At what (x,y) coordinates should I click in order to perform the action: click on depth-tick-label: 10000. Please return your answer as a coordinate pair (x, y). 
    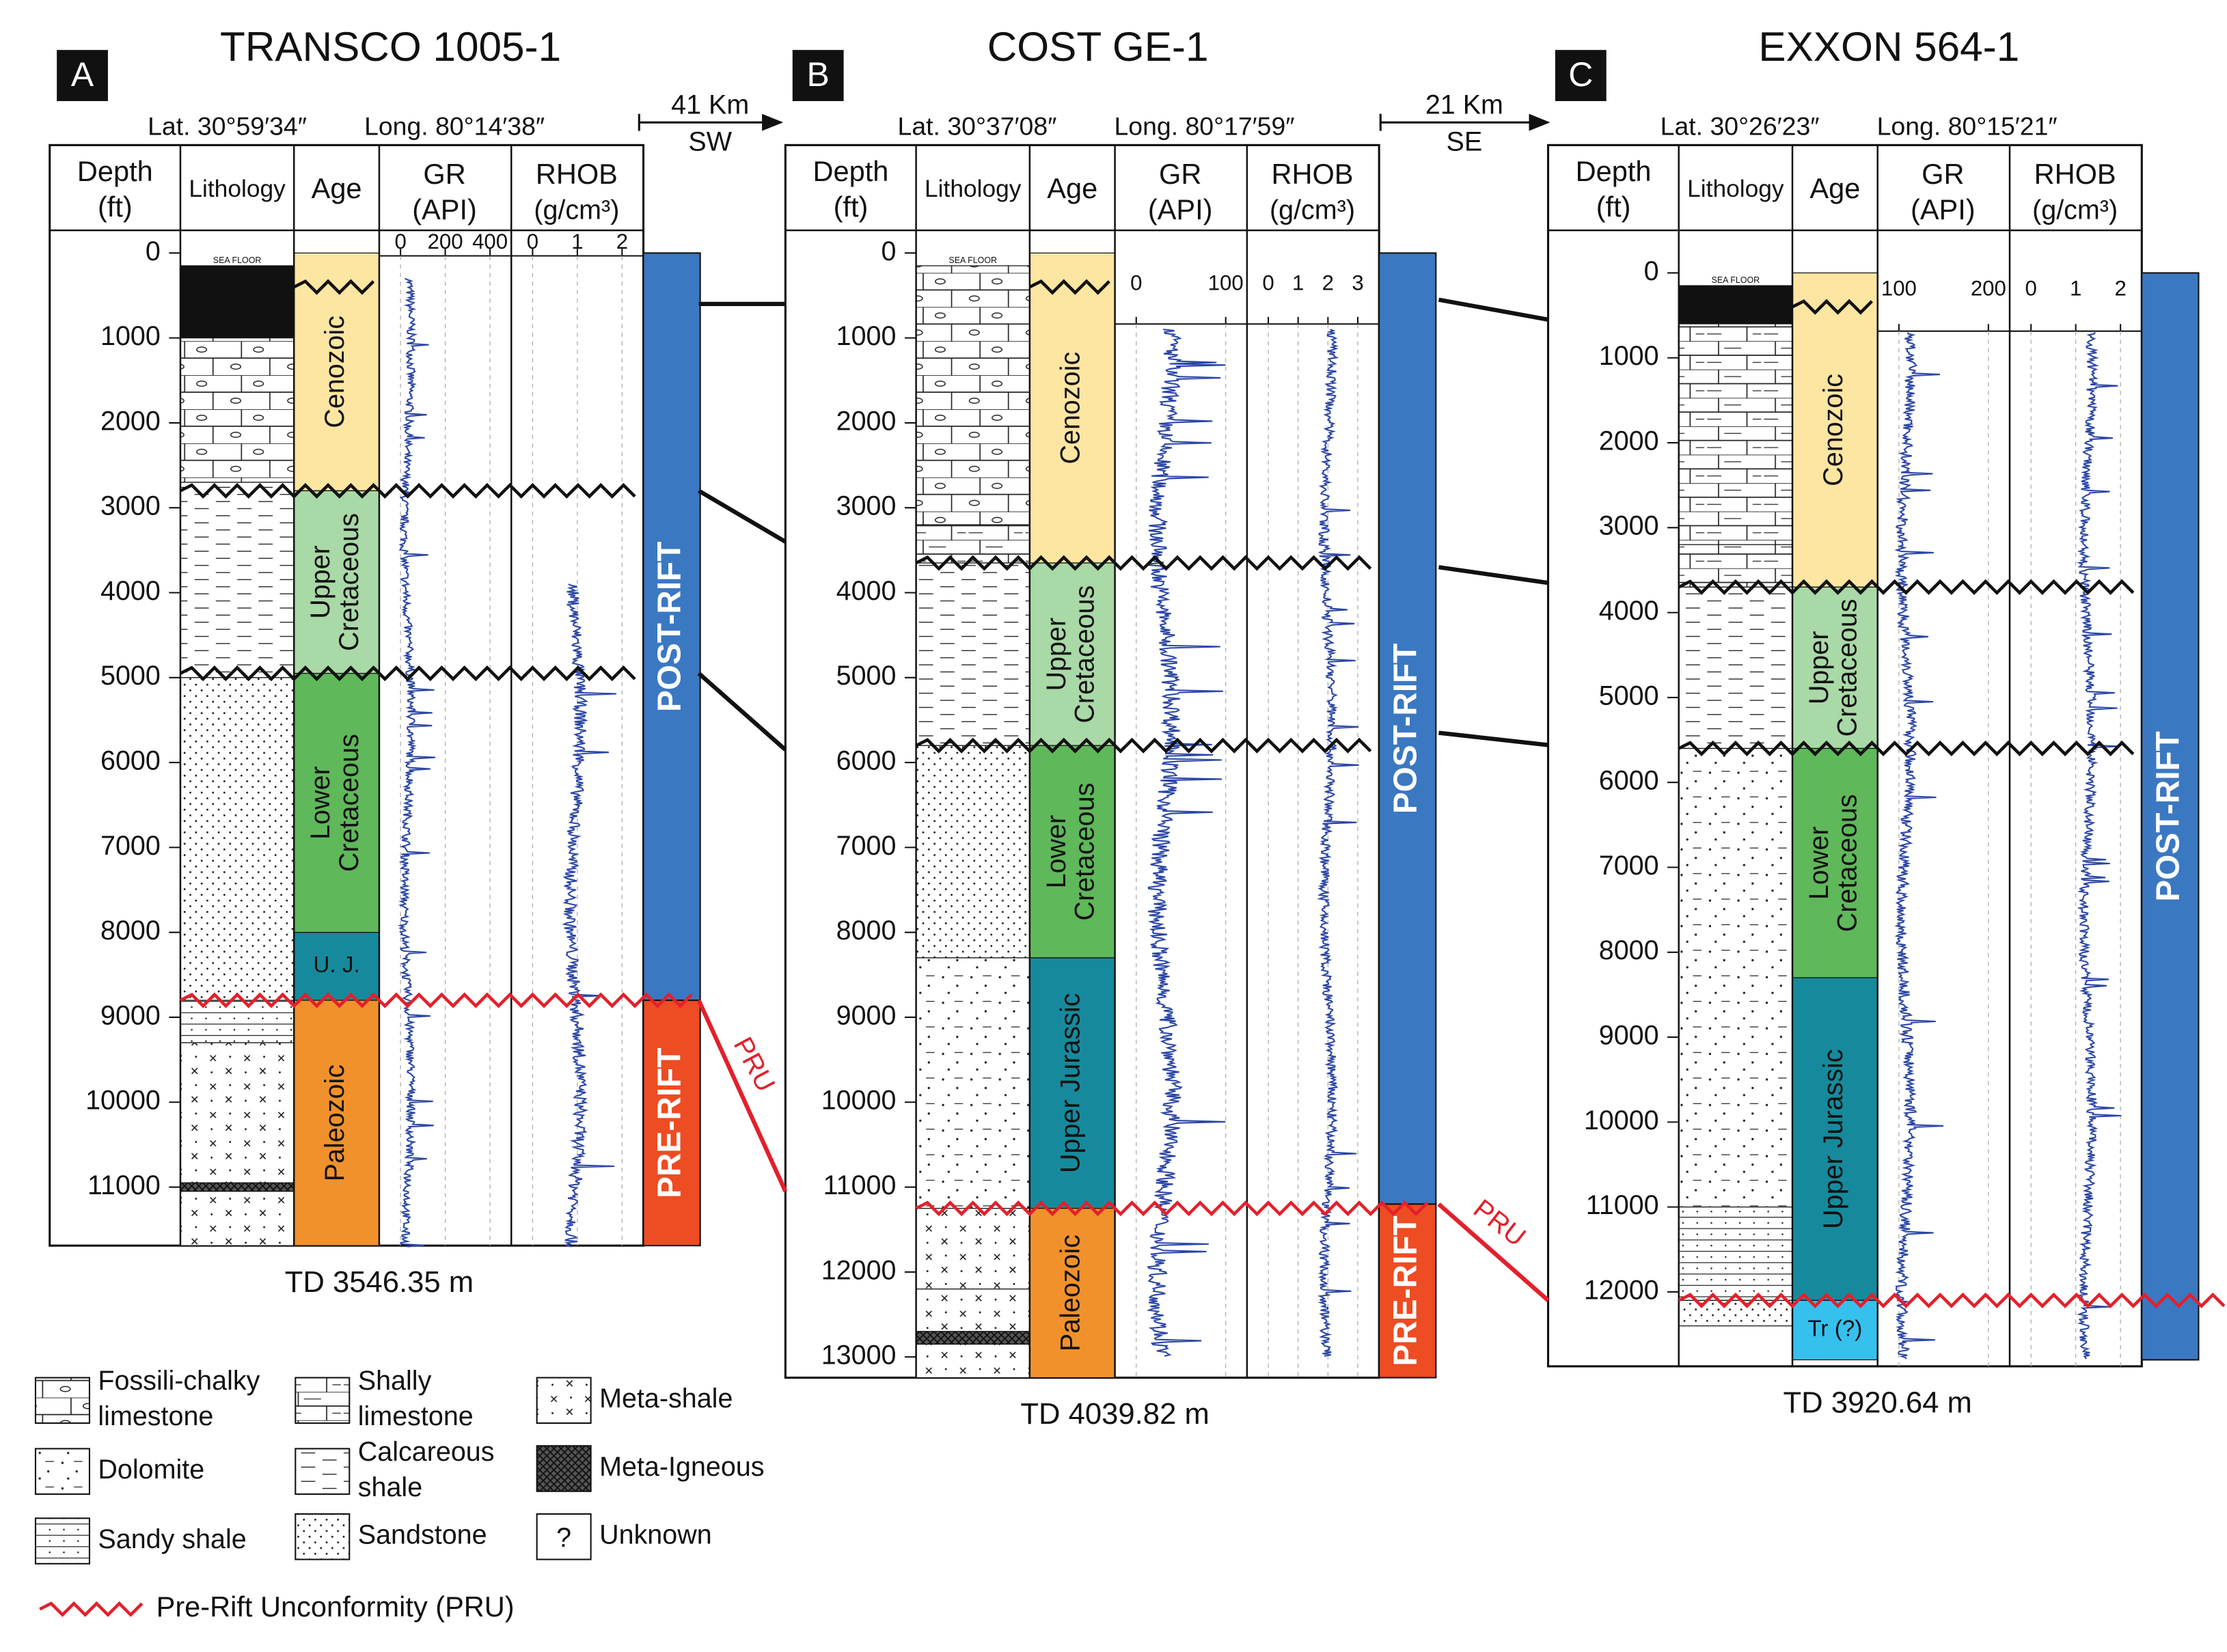
    Looking at the image, I should click on (123, 1101).